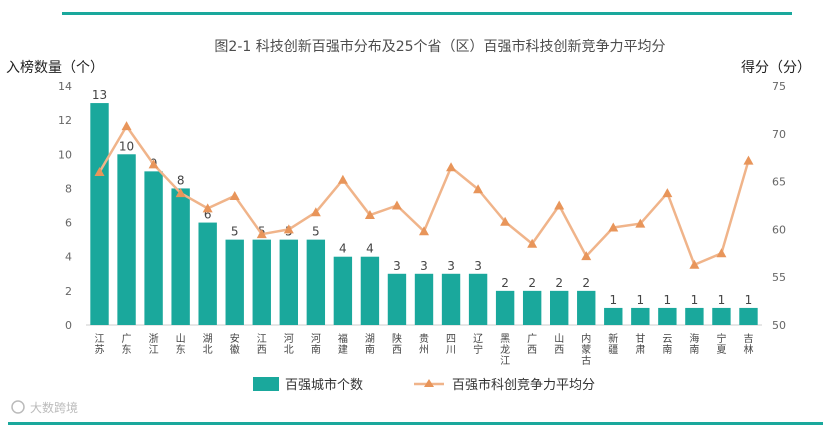 This screenshot has width=831, height=430. Describe the element at coordinates (776, 67) in the screenshot. I see `right-axis-title: 得分（分）` at that location.